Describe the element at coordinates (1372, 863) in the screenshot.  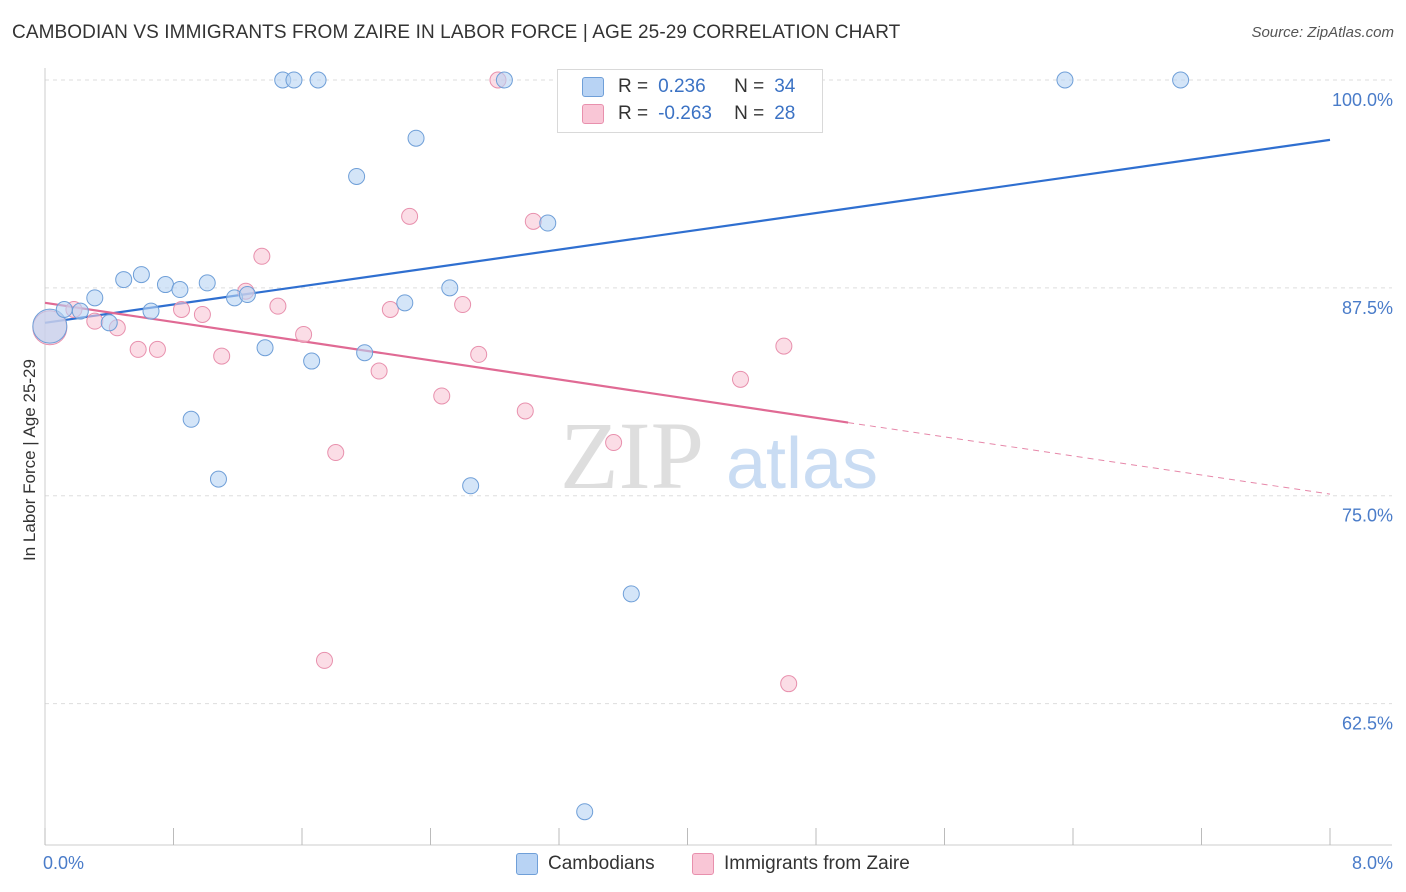
I see `x-tick-label: 8.0%` at that location.